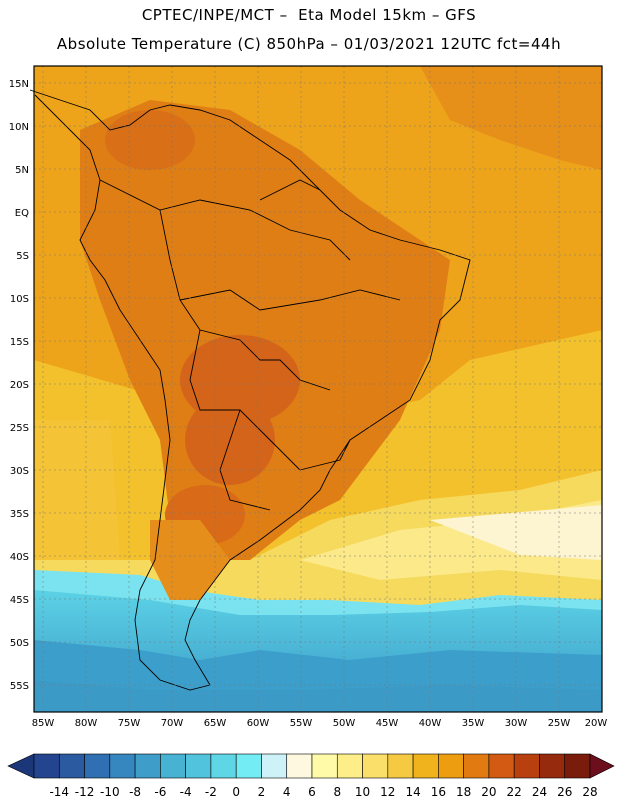 Image resolution: width=618 pixels, height=800 pixels. I want to click on colorbar-extend-low, so click(21, 766).